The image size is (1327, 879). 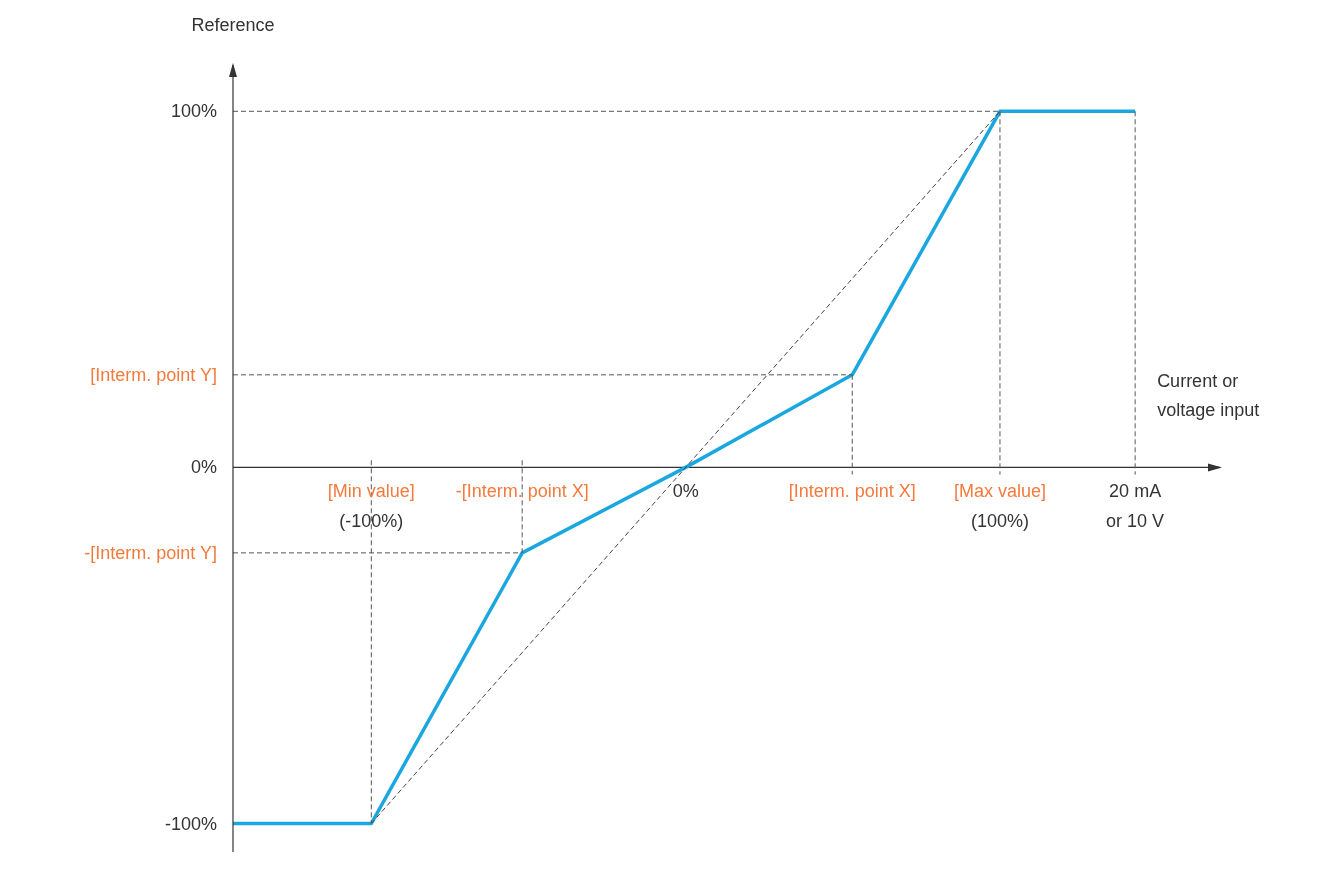 I want to click on x-tick-label: -[Interm. point X], so click(x=522, y=491).